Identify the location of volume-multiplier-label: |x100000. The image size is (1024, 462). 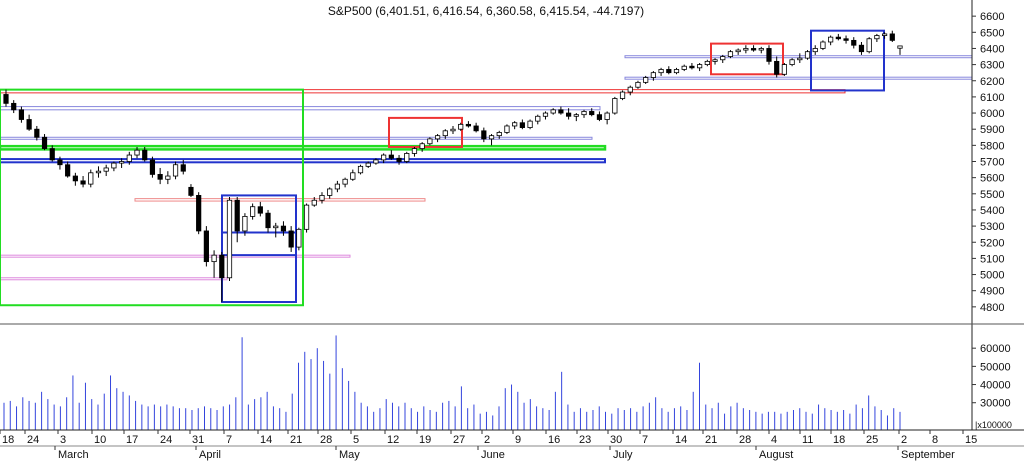
(993, 425).